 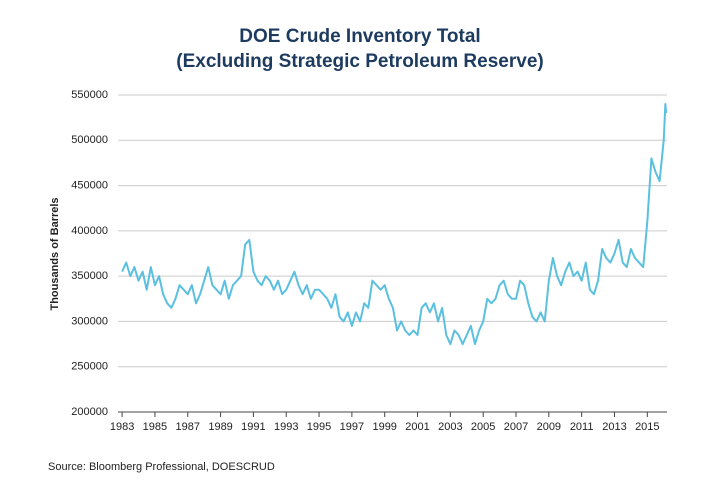 I want to click on x-tick-label: 2011, so click(x=582, y=427).